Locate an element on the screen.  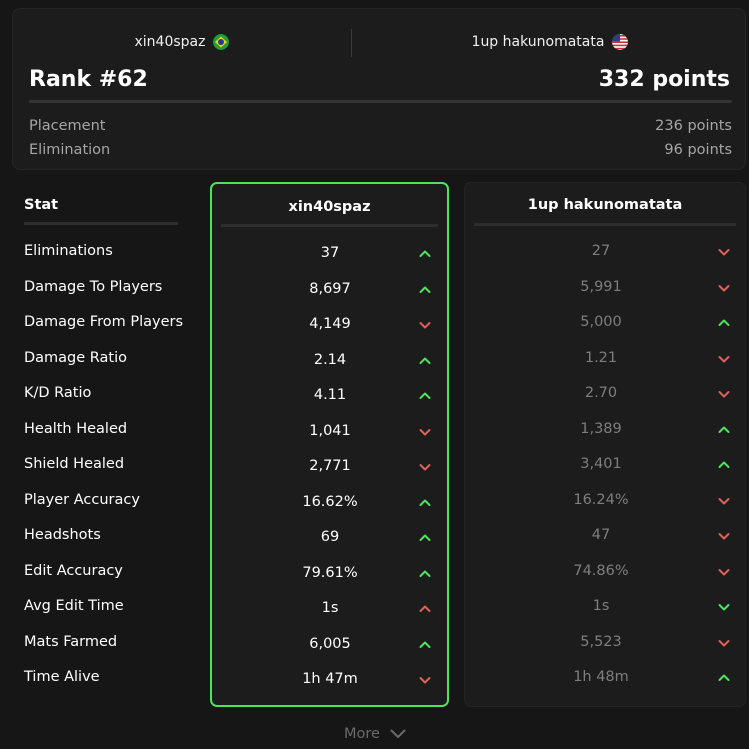
player2-stat-value: 5,000 is located at coordinates (601, 322).